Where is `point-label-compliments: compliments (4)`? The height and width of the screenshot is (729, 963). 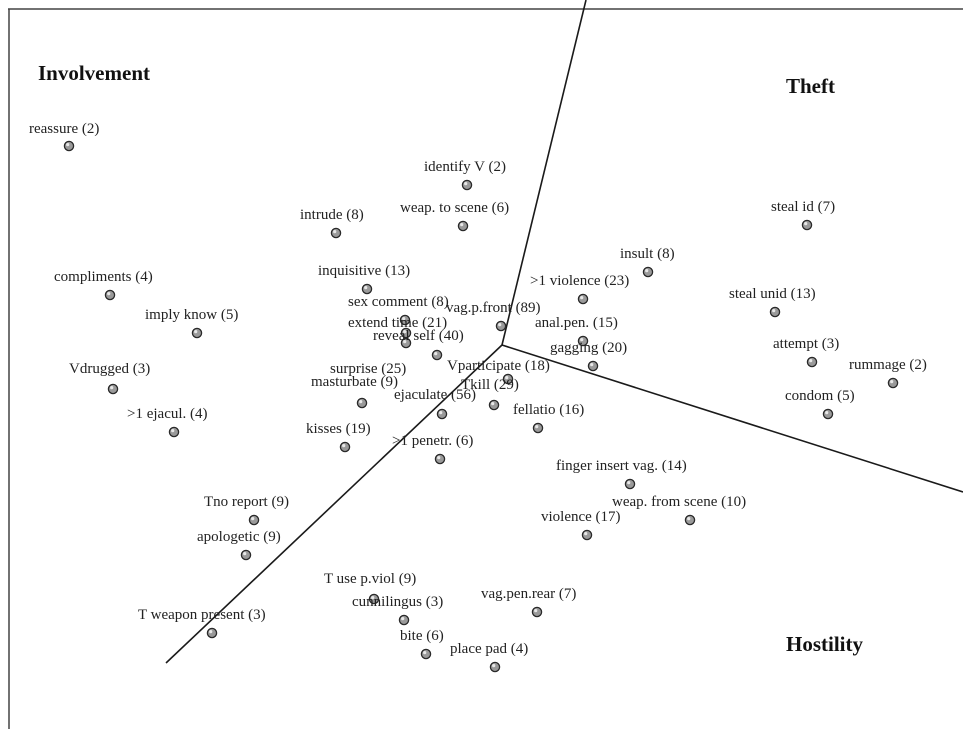
point-label-compliments: compliments (4) is located at coordinates (103, 277).